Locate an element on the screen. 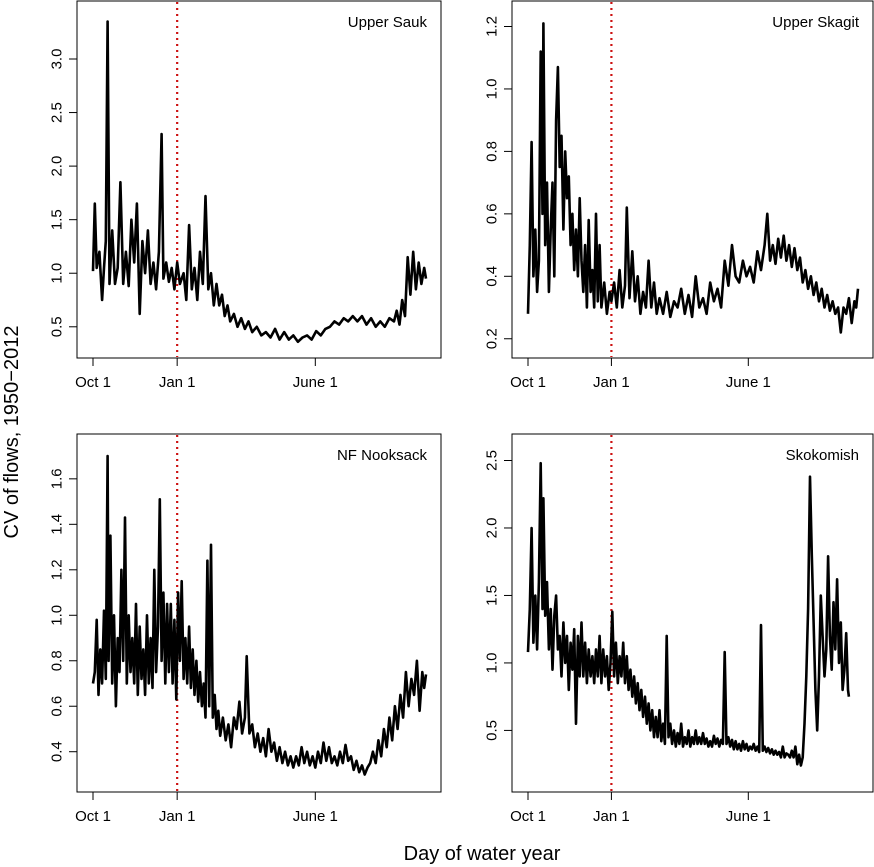 Image resolution: width=874 pixels, height=867 pixels. panel-title: Upper Skagit is located at coordinates (816, 22).